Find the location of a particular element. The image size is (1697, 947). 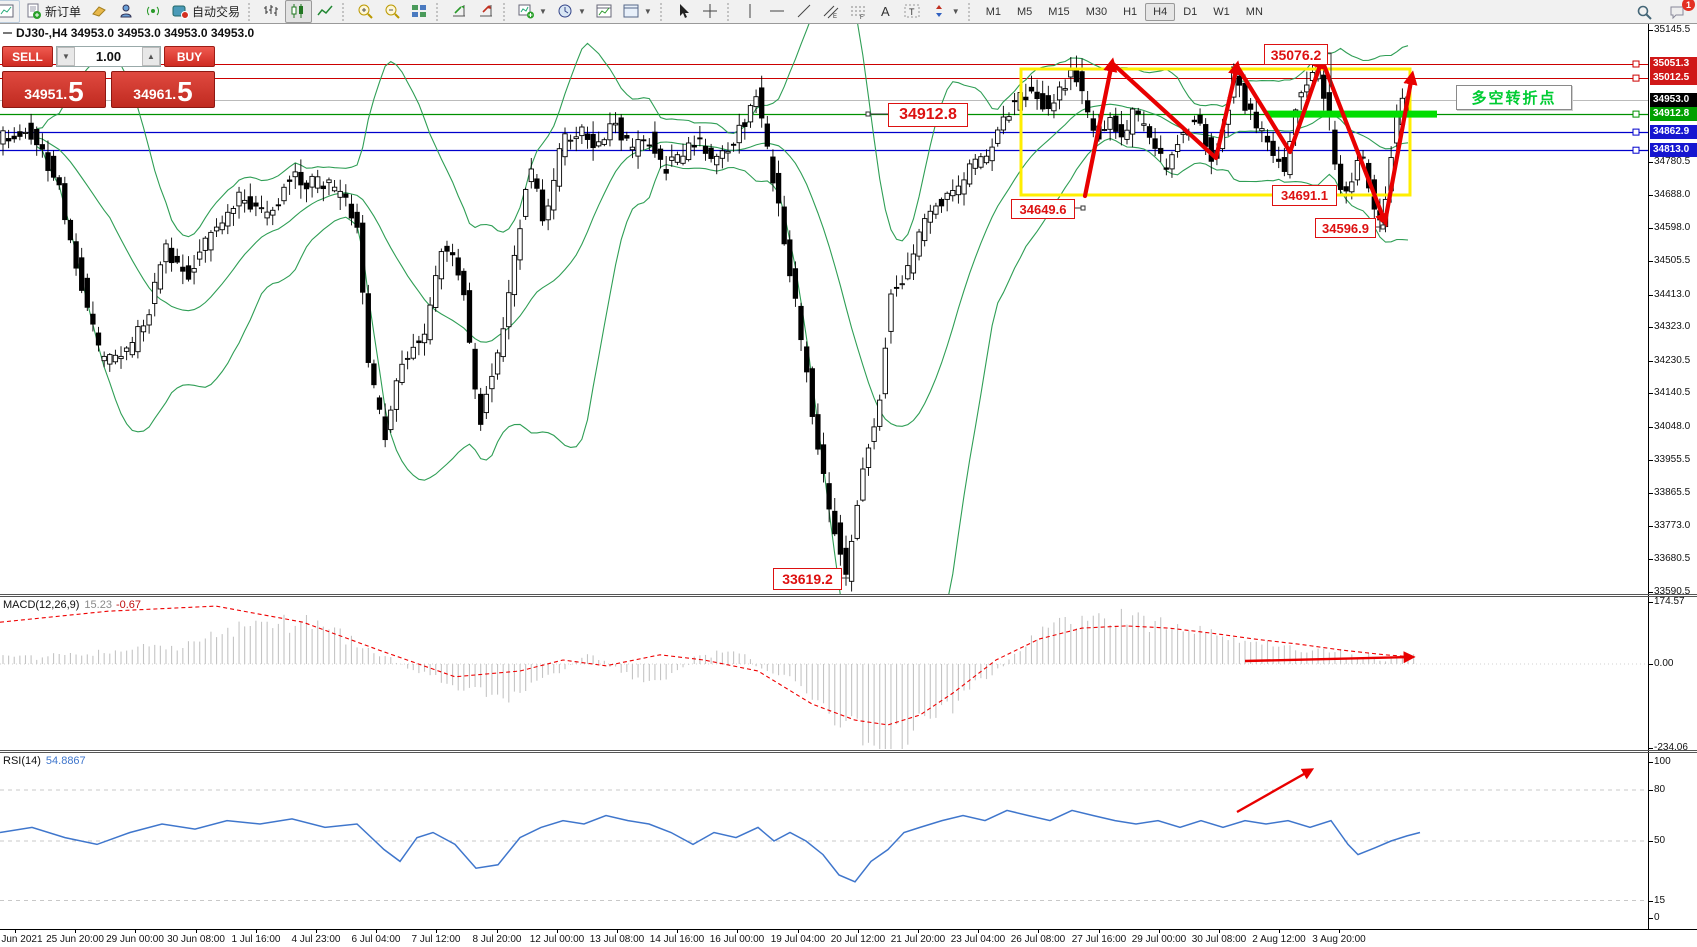

zigzag-arrows is located at coordinates (1250, 141).